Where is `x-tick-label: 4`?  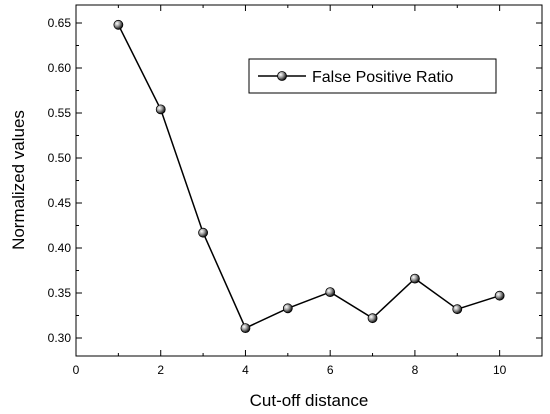
x-tick-label: 4 is located at coordinates (245, 370).